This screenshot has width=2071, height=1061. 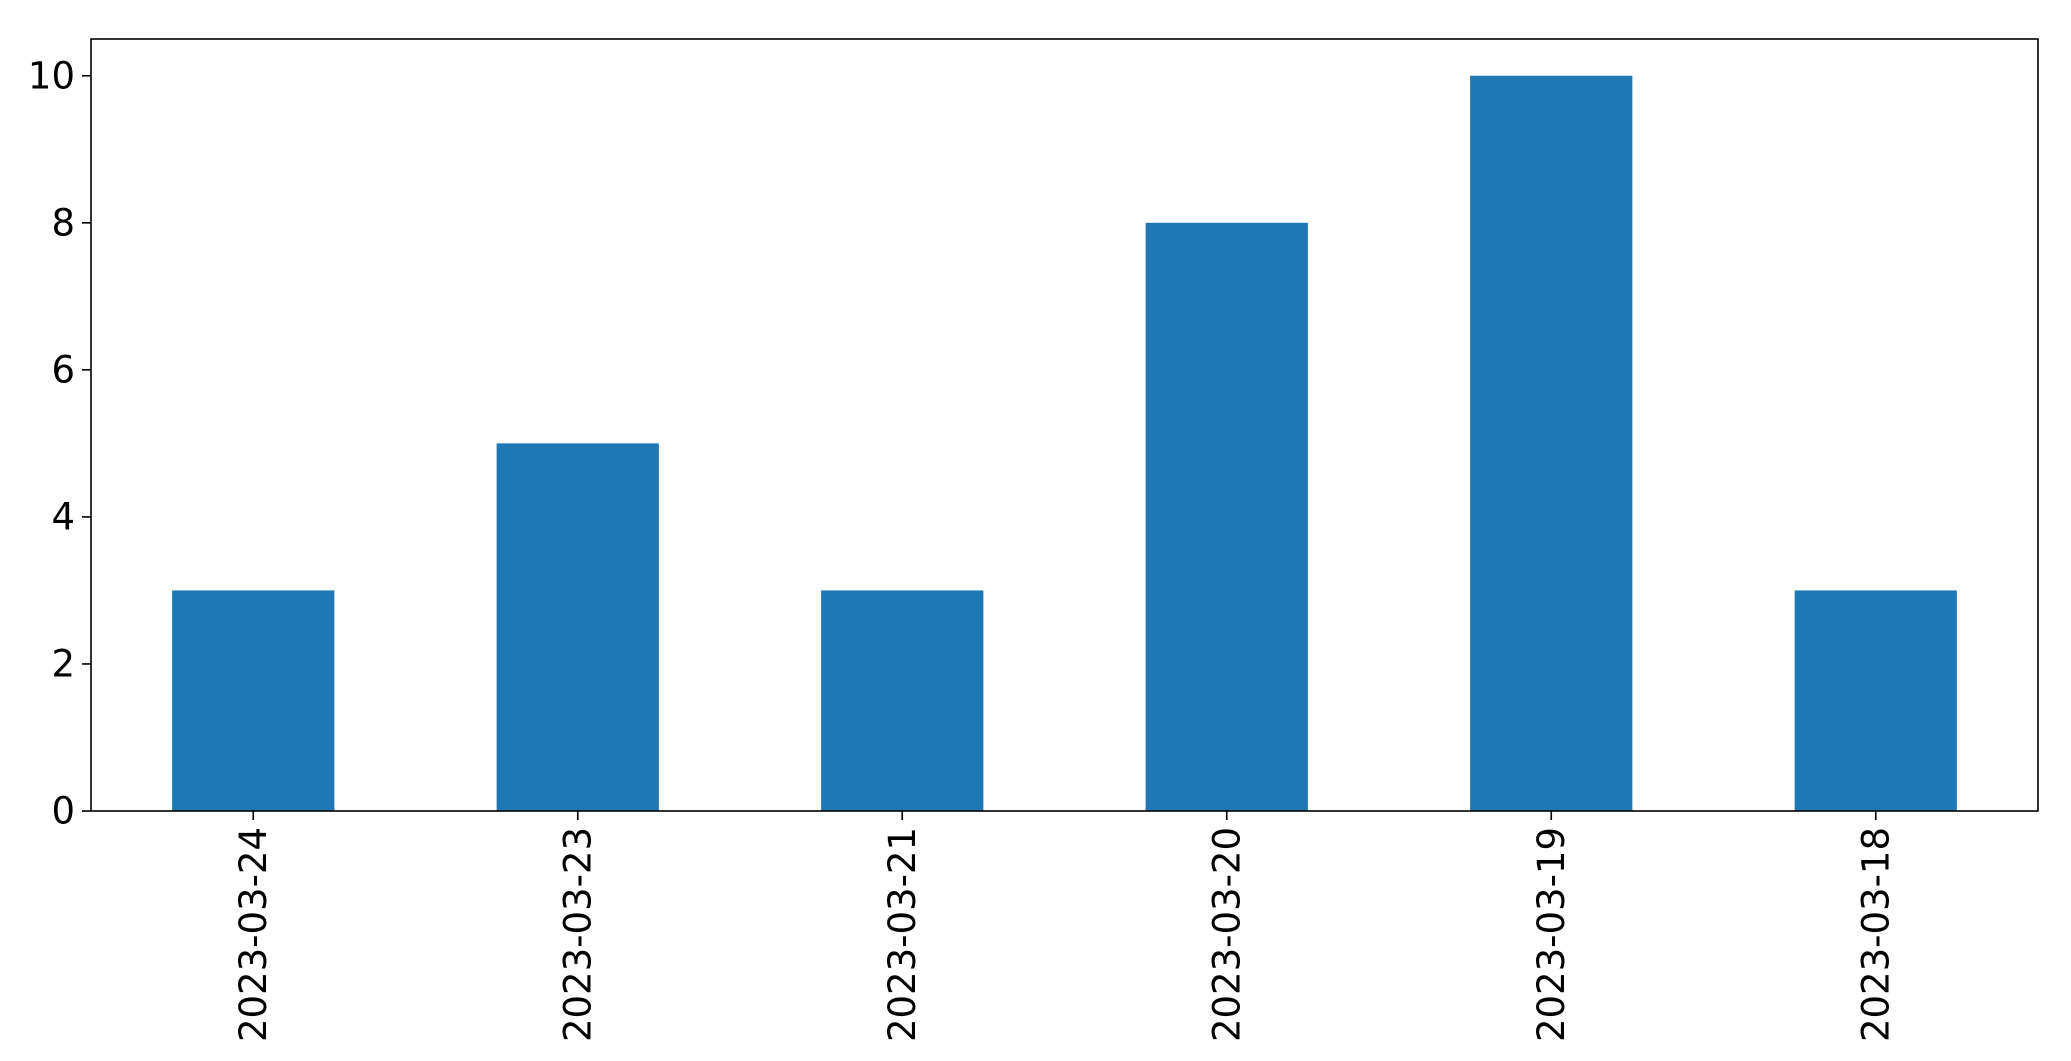 I want to click on x-tick-label: 2023-03-18, so click(x=1875, y=934).